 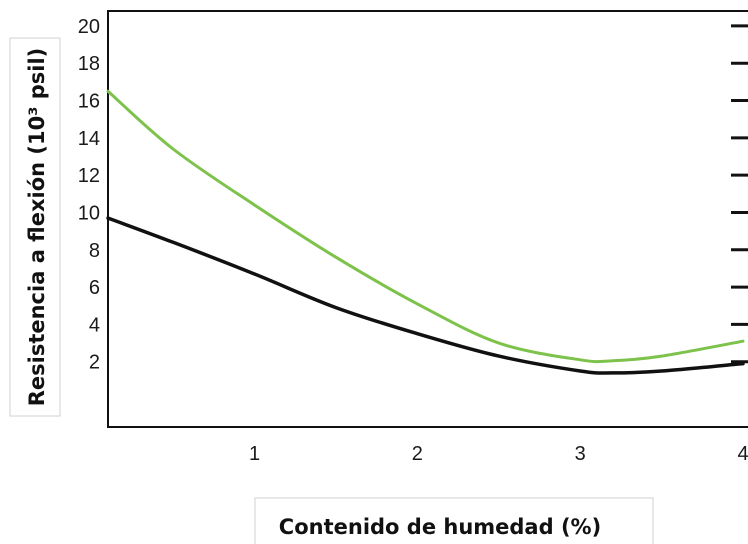 I want to click on y-tick-label: 18, so click(x=89, y=64).